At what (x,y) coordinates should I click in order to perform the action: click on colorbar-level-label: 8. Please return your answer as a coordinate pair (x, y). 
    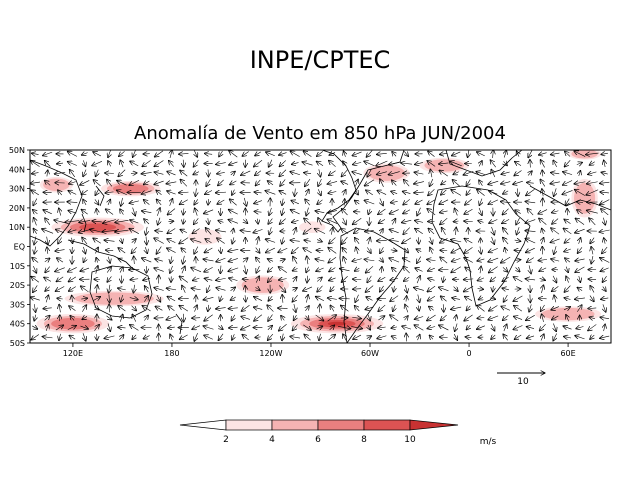
    Looking at the image, I should click on (364, 440).